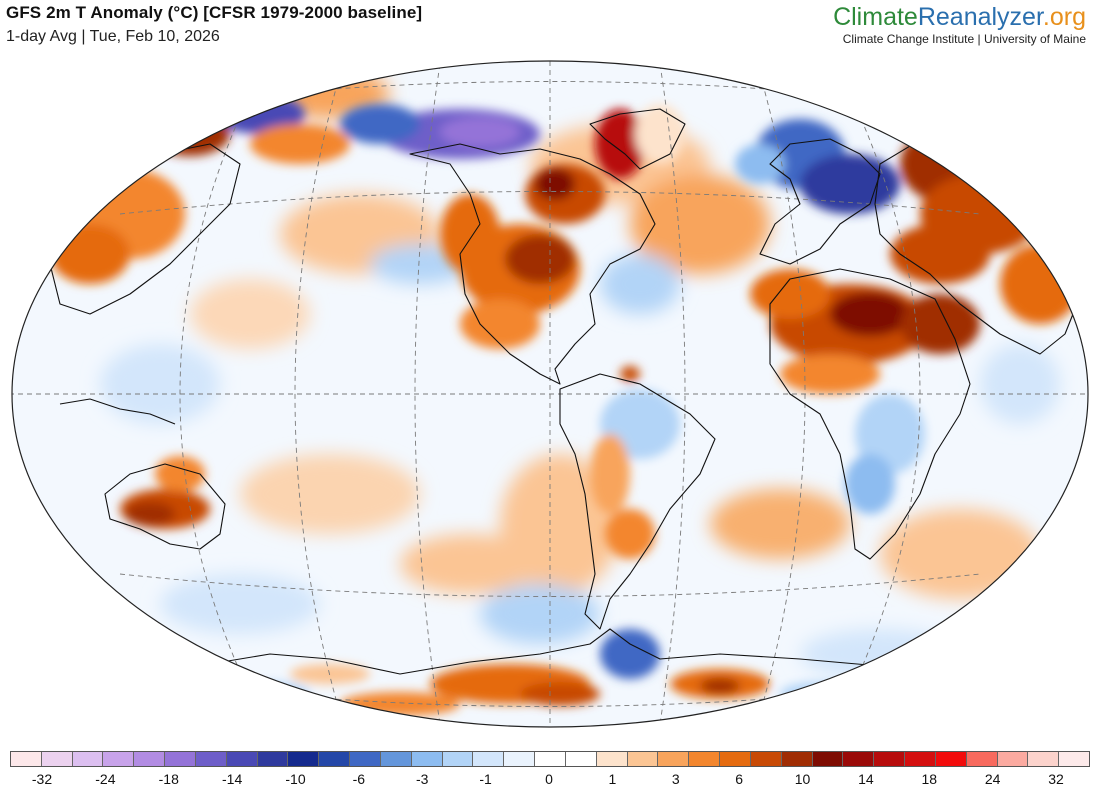 Image resolution: width=1100 pixels, height=794 pixels. I want to click on coast-europe, so click(820, 201).